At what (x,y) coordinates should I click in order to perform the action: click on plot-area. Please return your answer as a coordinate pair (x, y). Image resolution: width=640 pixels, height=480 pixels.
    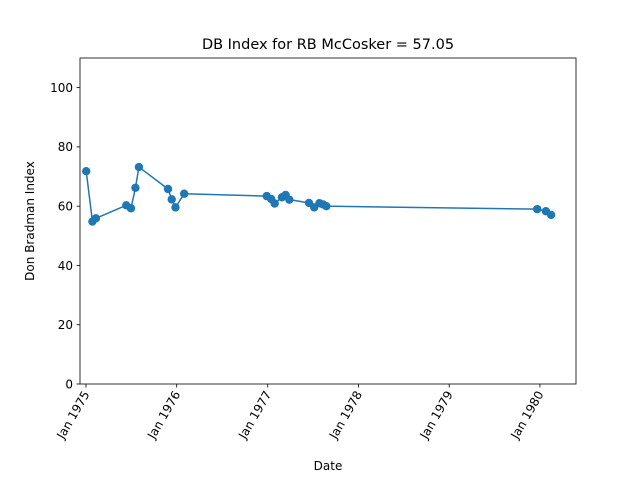
    Looking at the image, I should click on (319, 194).